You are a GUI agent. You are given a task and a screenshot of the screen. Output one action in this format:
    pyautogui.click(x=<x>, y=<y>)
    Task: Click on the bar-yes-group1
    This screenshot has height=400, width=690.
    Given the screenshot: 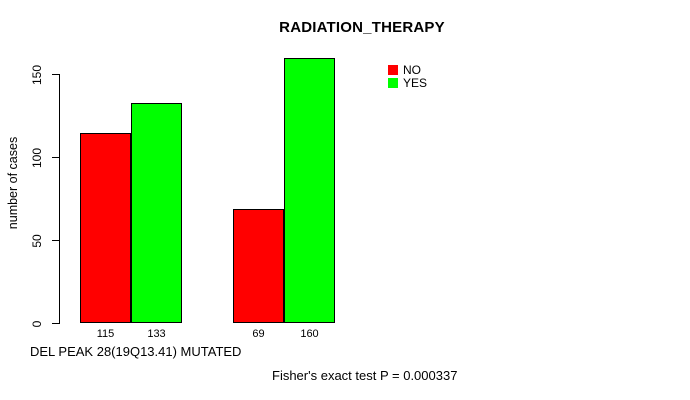 What is the action you would take?
    pyautogui.click(x=156, y=213)
    